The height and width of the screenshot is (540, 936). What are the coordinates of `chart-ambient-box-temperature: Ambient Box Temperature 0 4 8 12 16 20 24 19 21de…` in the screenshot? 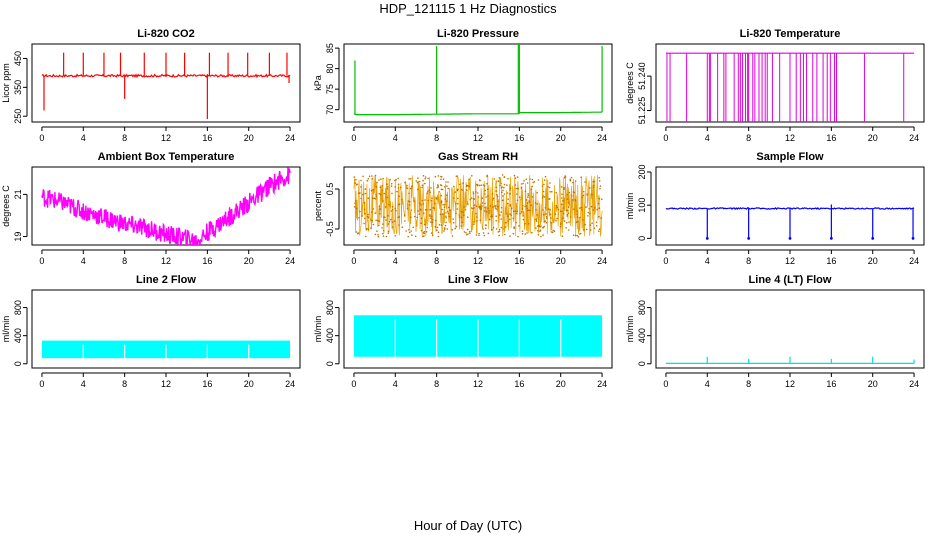 It's located at (151, 208).